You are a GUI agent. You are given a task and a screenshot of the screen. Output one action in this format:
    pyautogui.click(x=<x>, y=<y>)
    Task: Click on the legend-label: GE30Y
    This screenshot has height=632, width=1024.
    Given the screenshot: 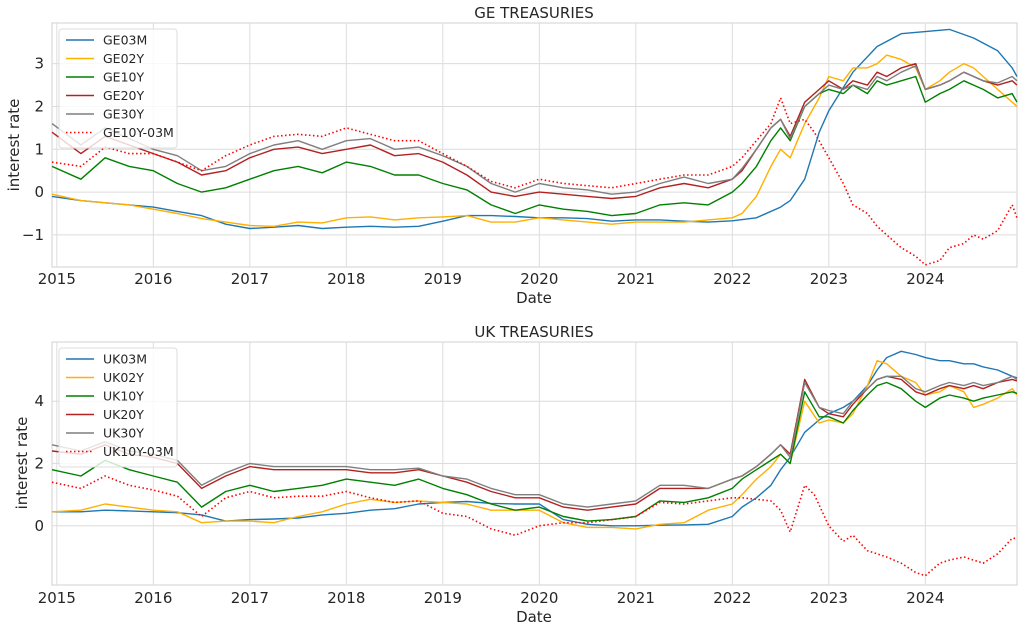 What is the action you would take?
    pyautogui.click(x=123, y=114)
    